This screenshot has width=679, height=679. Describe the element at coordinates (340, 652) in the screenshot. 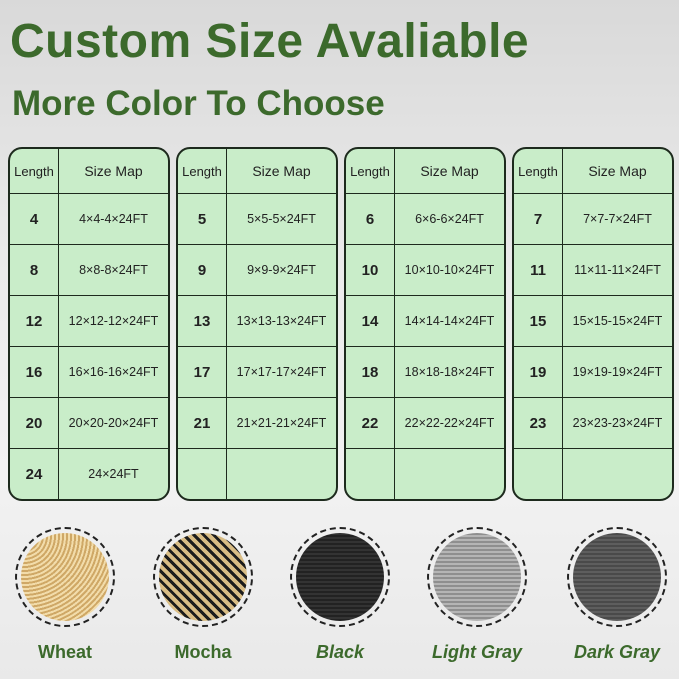

I see `color-label: Black` at that location.